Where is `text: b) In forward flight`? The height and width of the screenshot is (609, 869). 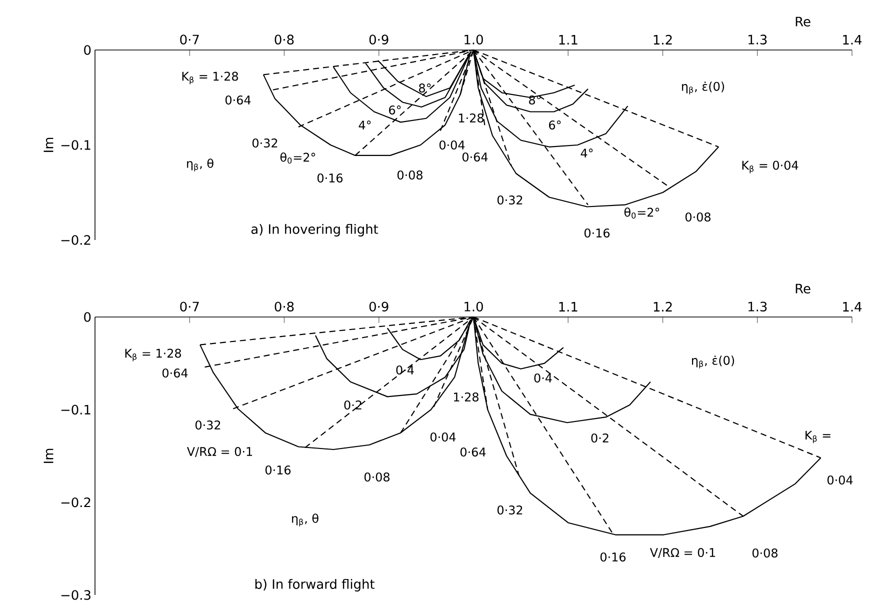 text: b) In forward flight is located at coordinates (315, 585).